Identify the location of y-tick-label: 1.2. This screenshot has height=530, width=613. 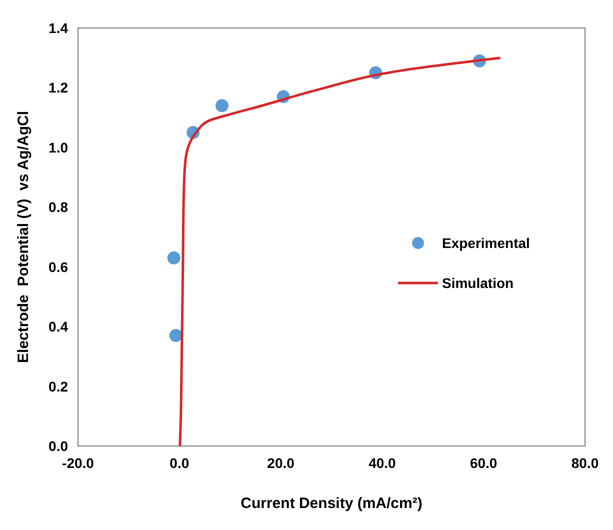
(58, 88).